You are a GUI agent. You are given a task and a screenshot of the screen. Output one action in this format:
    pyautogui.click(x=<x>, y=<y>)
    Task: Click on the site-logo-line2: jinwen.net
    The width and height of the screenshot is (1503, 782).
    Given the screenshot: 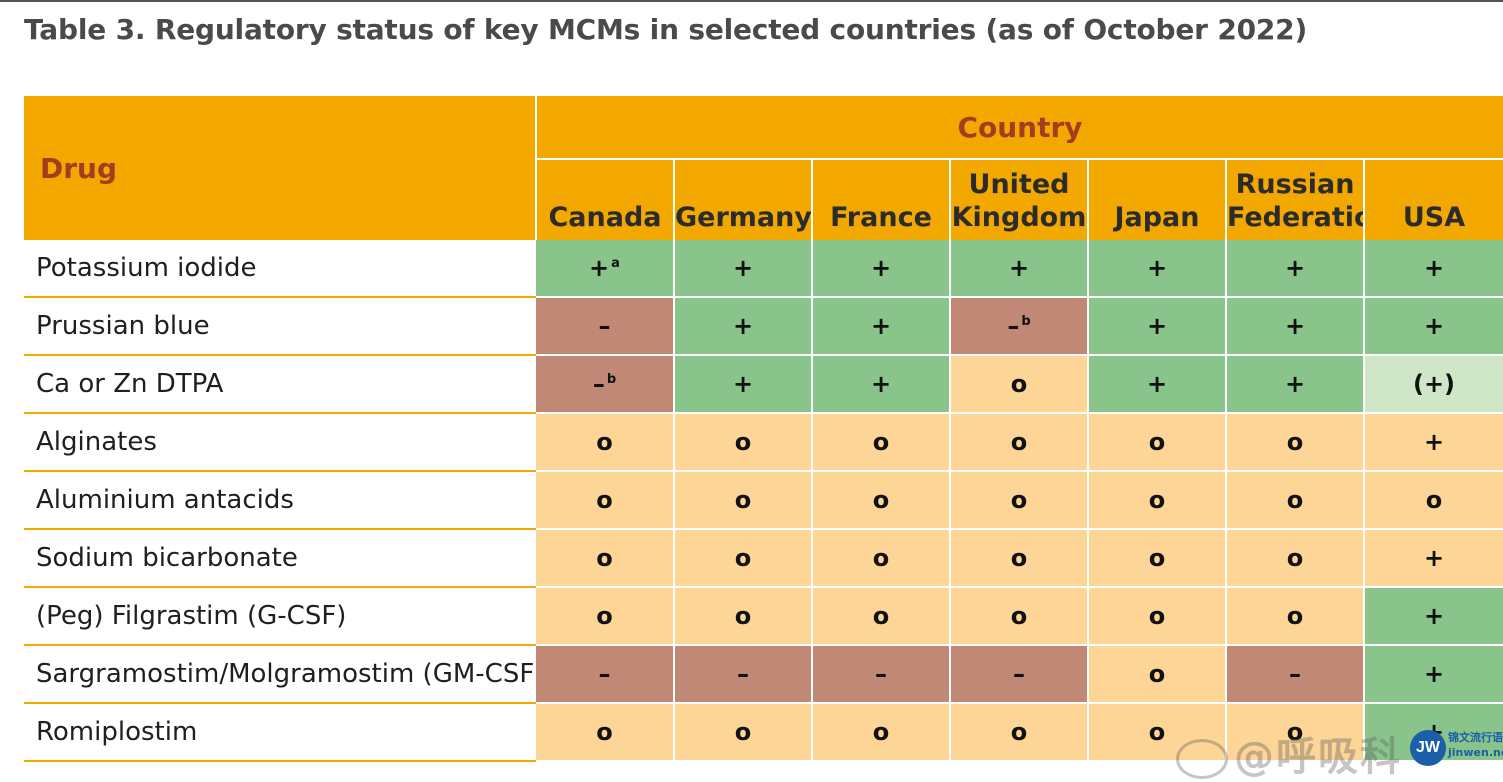 What is the action you would take?
    pyautogui.click(x=1475, y=752)
    